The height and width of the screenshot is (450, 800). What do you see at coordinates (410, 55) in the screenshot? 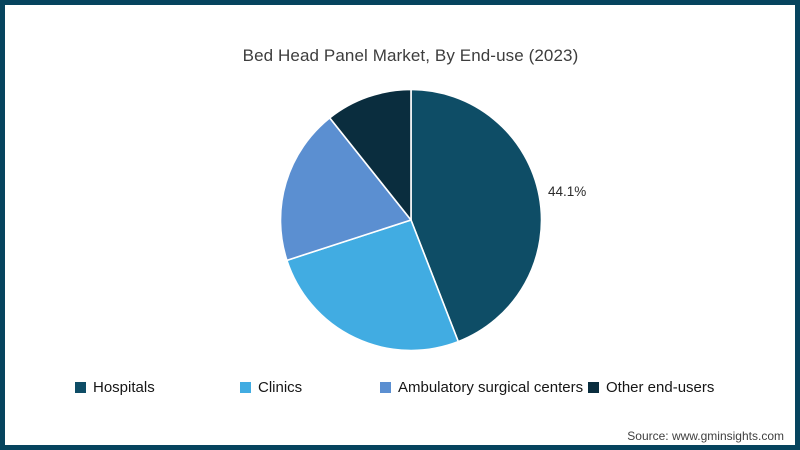
I see `chart-title: Bed Head Panel Market, By End-use (2023)` at bounding box center [410, 55].